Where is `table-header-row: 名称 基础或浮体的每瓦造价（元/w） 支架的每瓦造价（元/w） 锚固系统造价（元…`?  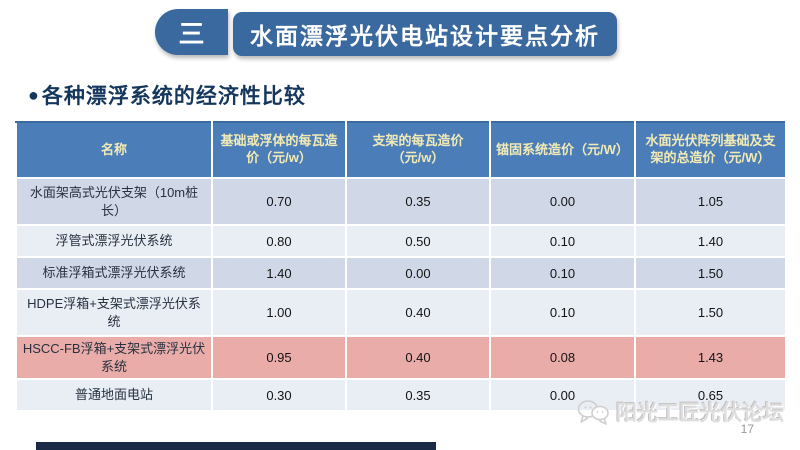
table-header-row: 名称 基础或浮体的每瓦造价（元/w） 支架的每瓦造价（元/w） 锚固系统造价（元… is located at coordinates (401, 150).